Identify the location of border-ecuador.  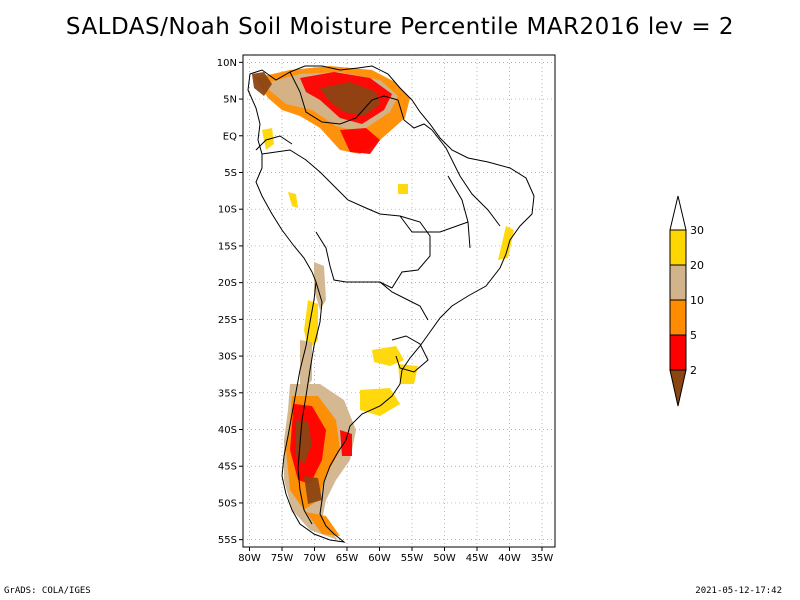
(274, 143).